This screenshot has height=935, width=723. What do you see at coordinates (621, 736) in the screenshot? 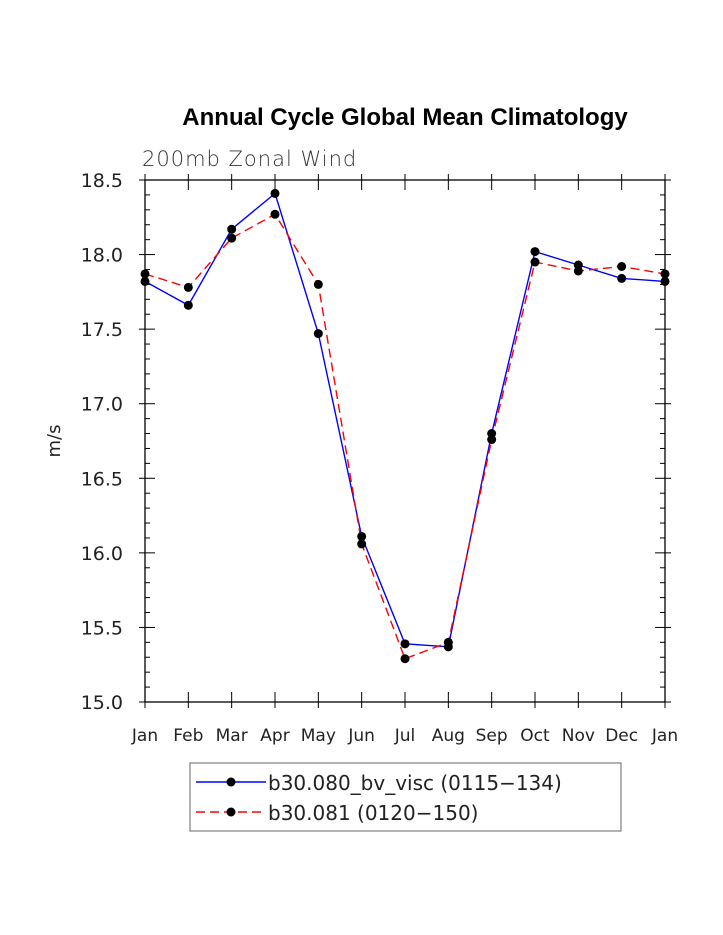
I see `x-tick-label: Dec` at bounding box center [621, 736].